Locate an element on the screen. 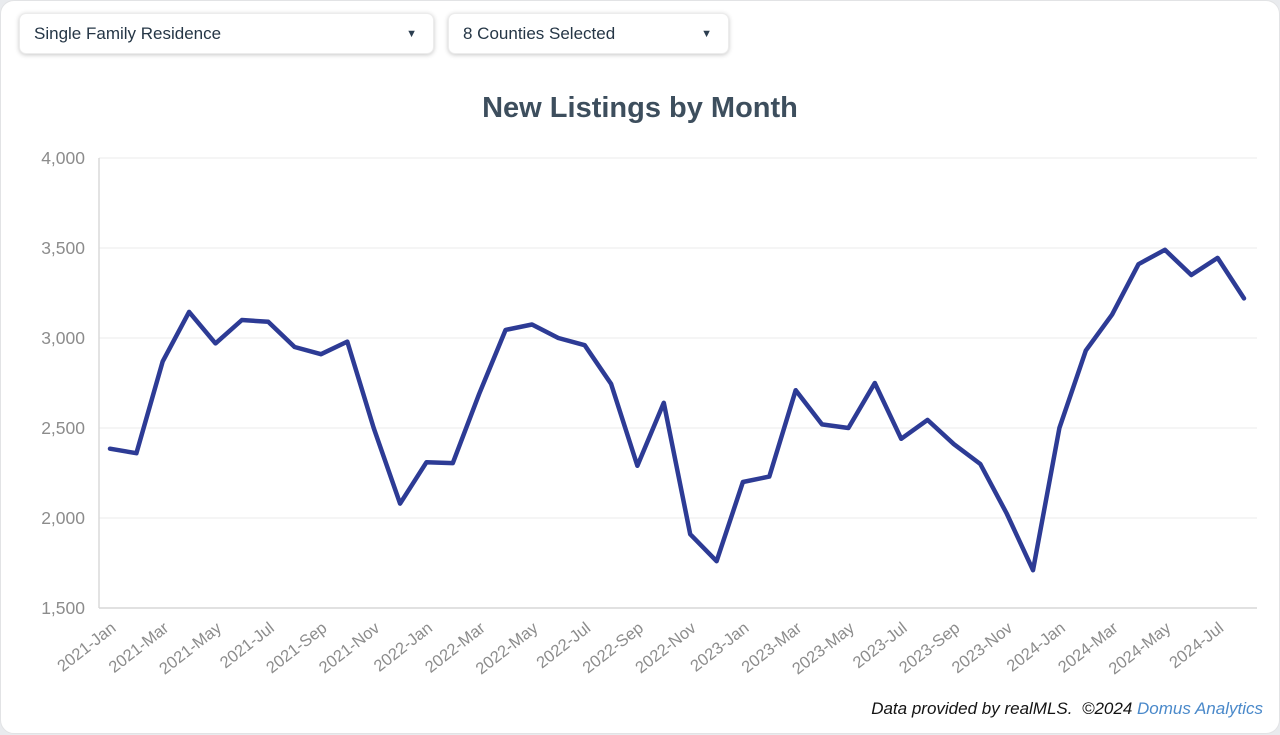  y-axis-tick-label: 1,500 is located at coordinates (63, 608).